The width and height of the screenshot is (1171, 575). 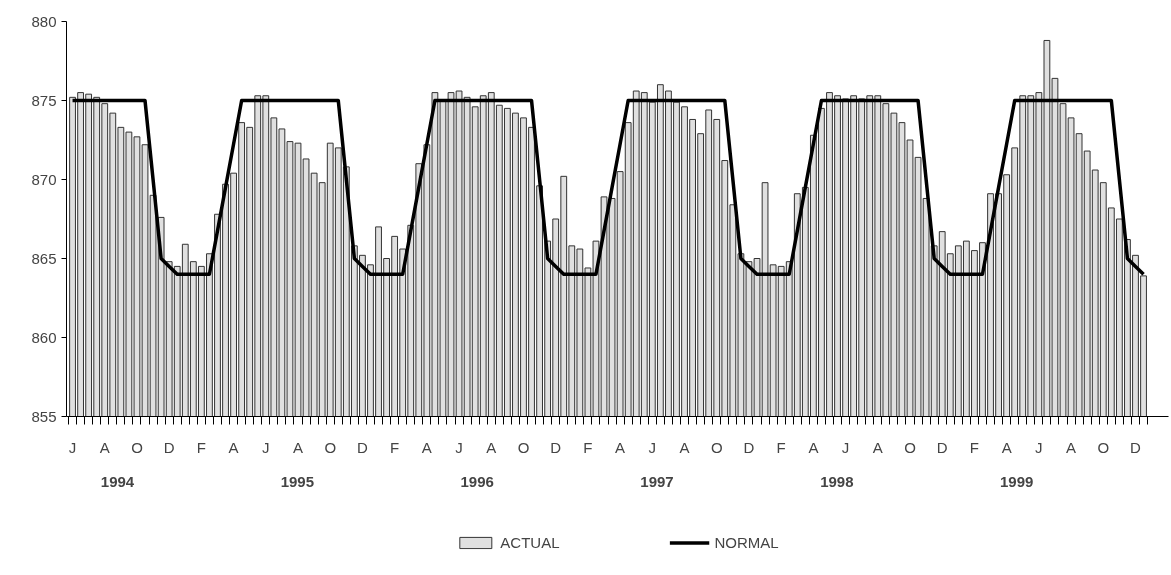 What do you see at coordinates (746, 542) in the screenshot?
I see `legend-label: NORMAL` at bounding box center [746, 542].